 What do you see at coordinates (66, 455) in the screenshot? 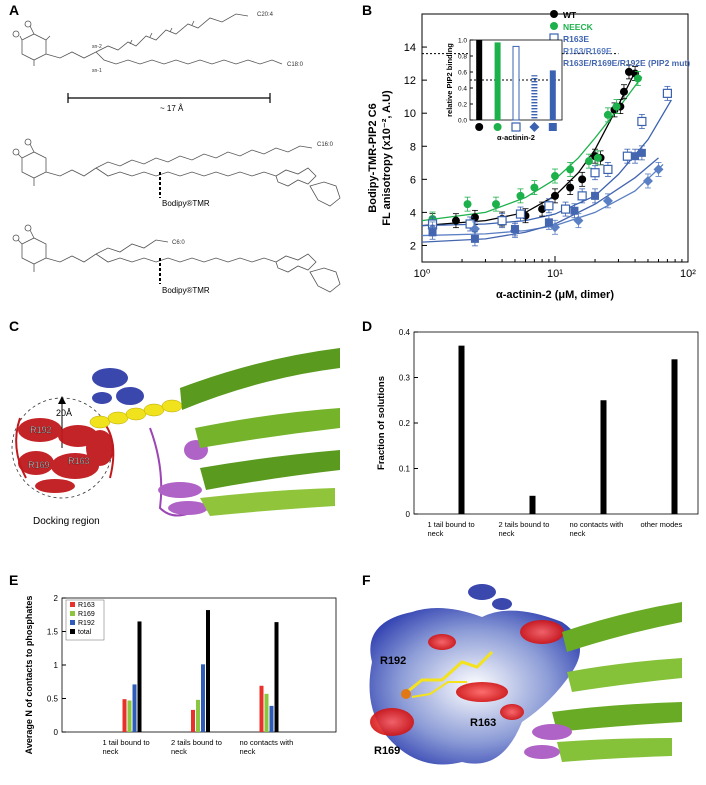
I see `red-domain` at bounding box center [66, 455].